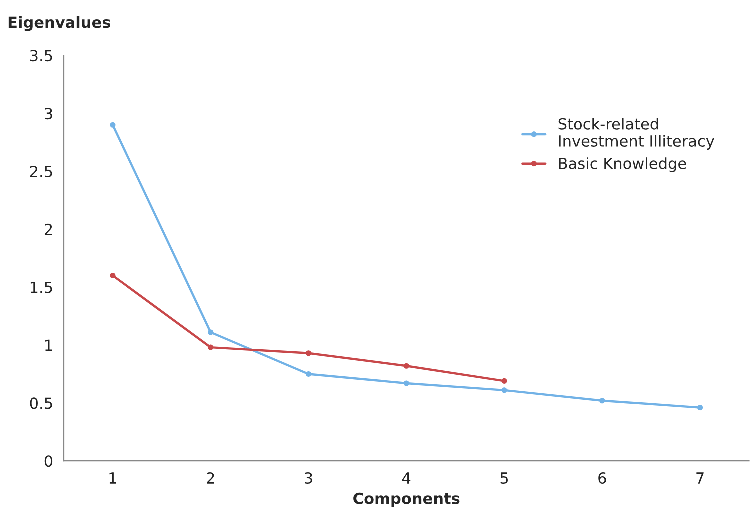 The width and height of the screenshot is (753, 530). I want to click on y-tick-label: 1.5, so click(41, 288).